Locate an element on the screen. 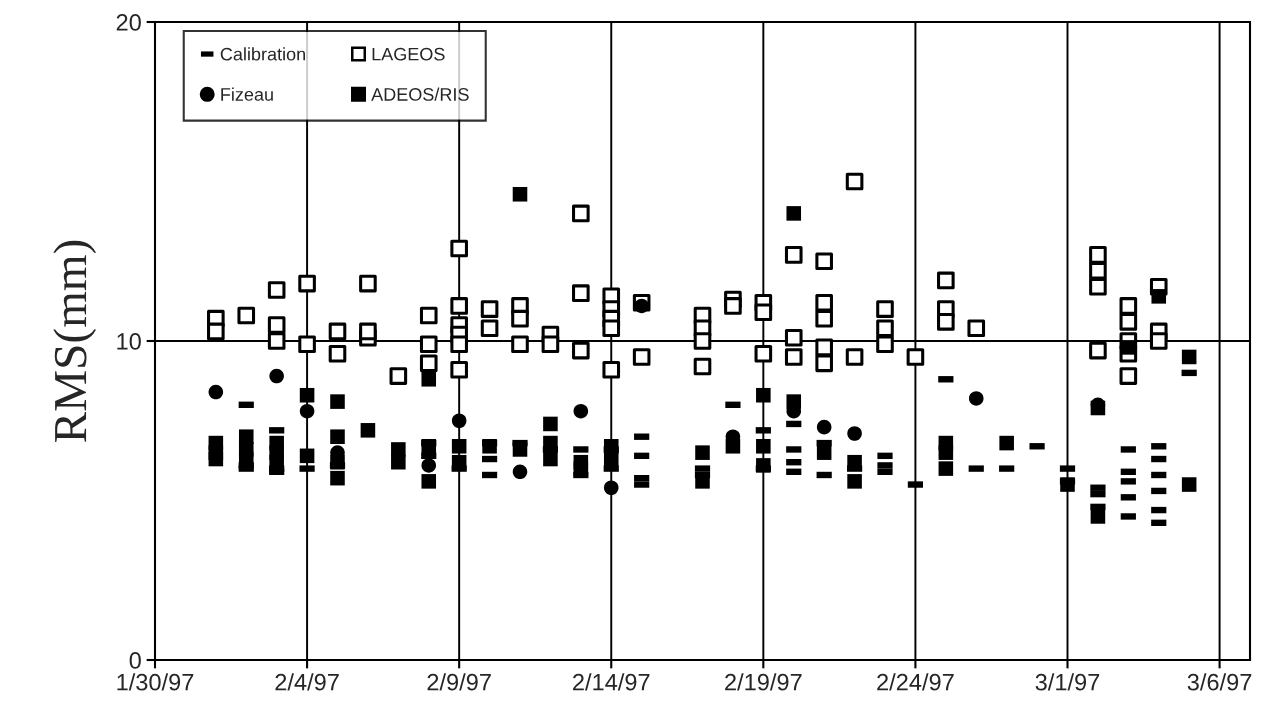  x-tick-label: 2/19/97 is located at coordinates (763, 682).